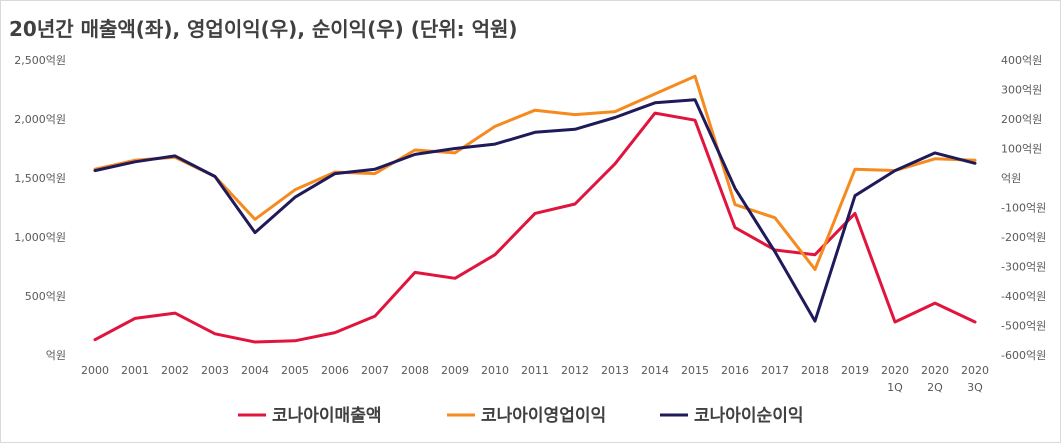  I want to click on x-axis-tick-label: 2004, so click(255, 370).